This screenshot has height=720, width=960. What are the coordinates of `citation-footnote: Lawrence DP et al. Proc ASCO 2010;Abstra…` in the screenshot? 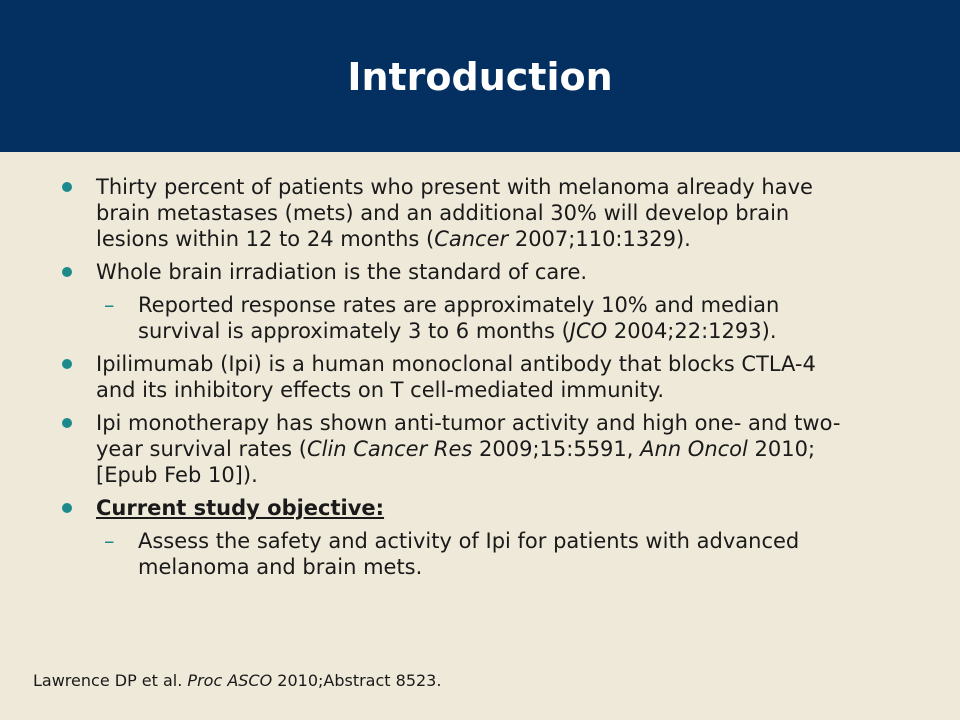 It's located at (237, 681).